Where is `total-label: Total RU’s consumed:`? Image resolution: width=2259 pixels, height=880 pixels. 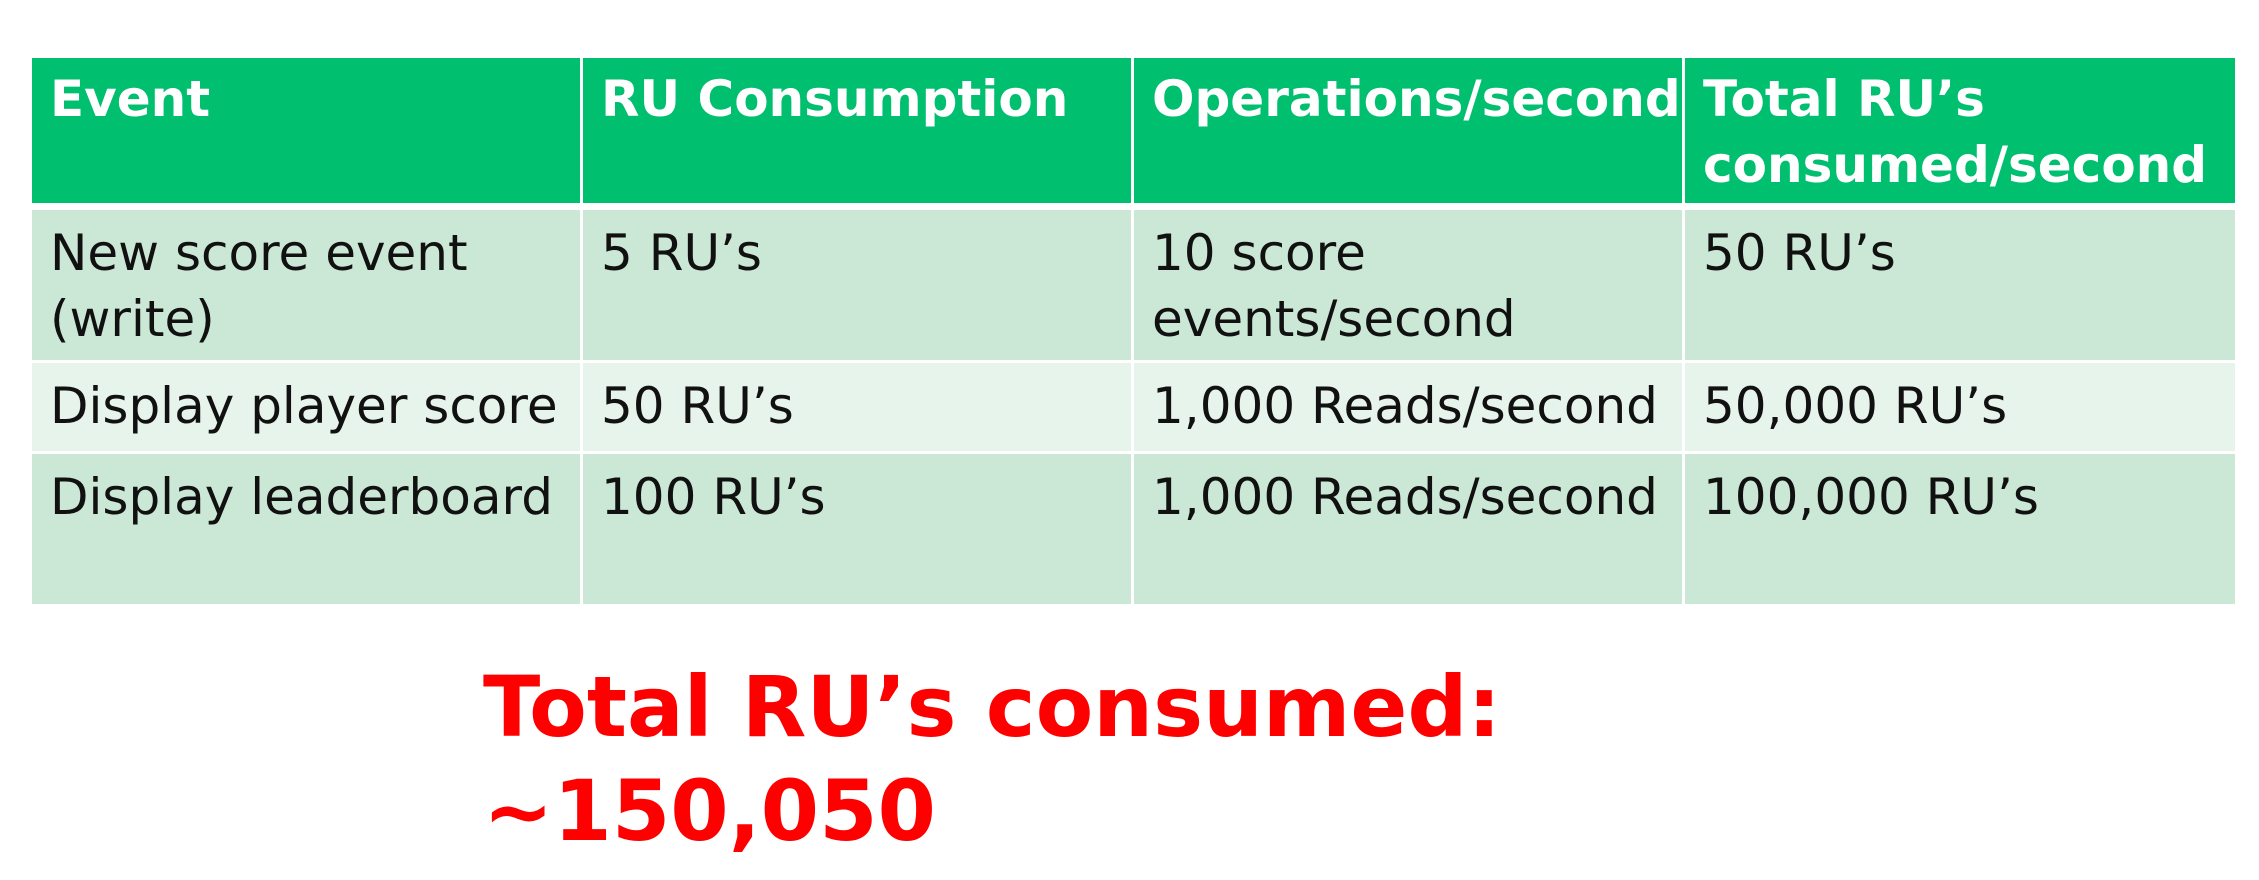
total-label: Total RU’s consumed: is located at coordinates (992, 707).